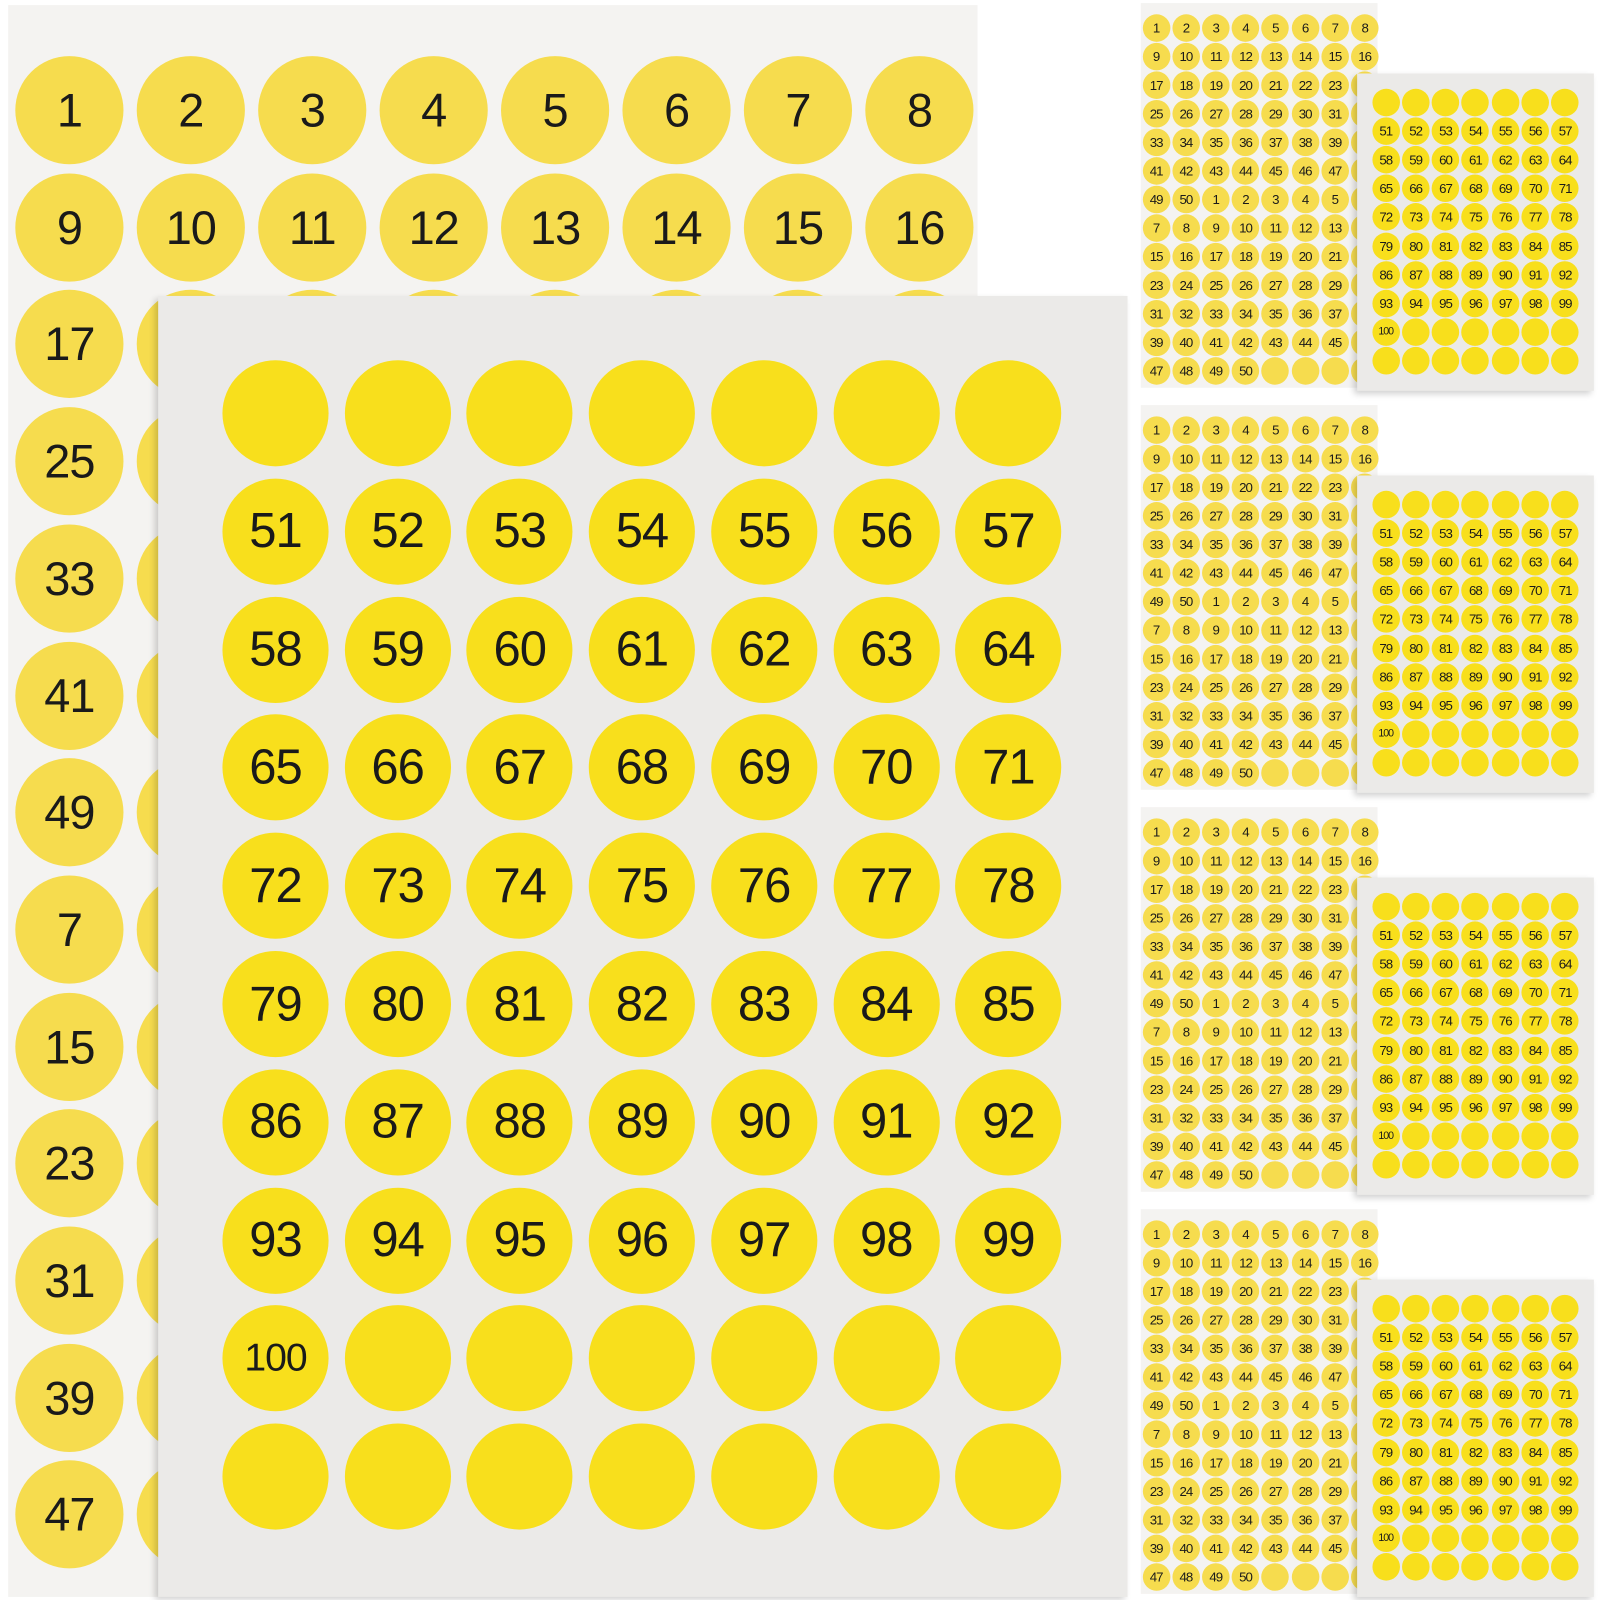 The height and width of the screenshot is (1600, 1600). Describe the element at coordinates (1415, 648) in the screenshot. I see `number-sticker: 80` at that location.